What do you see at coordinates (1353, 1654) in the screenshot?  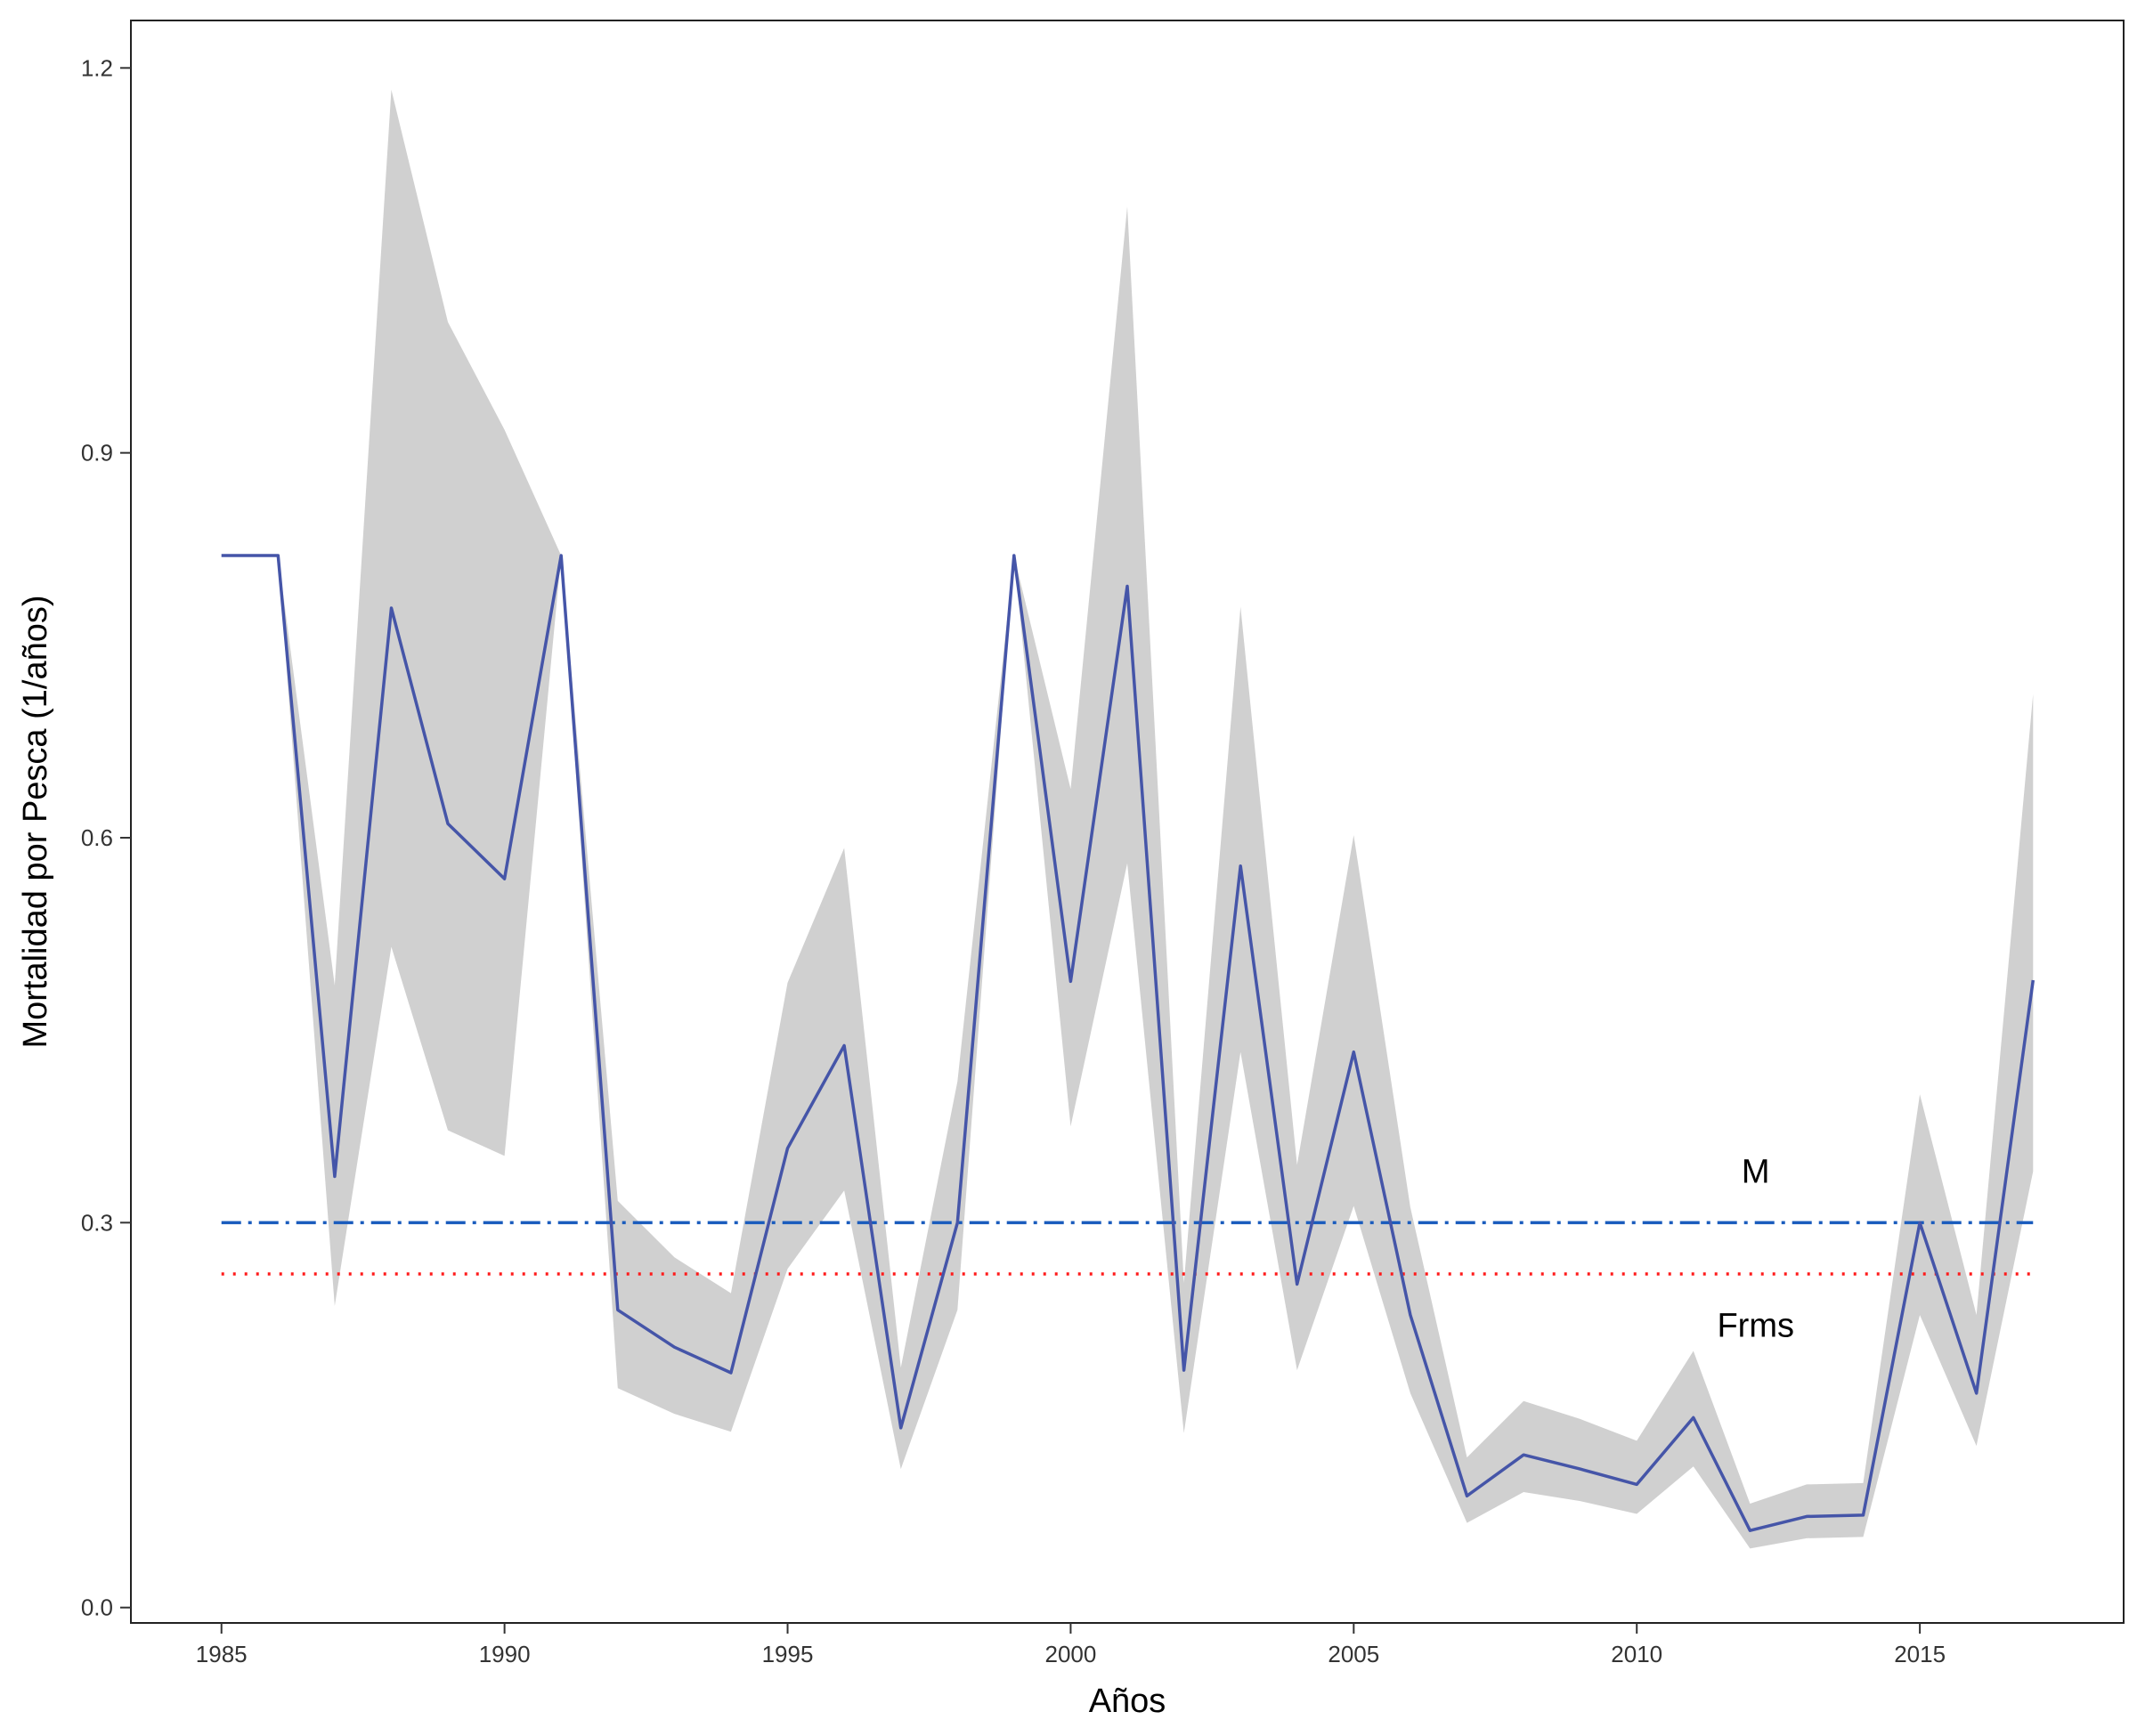 I see `x-tick-label: 2005` at bounding box center [1353, 1654].